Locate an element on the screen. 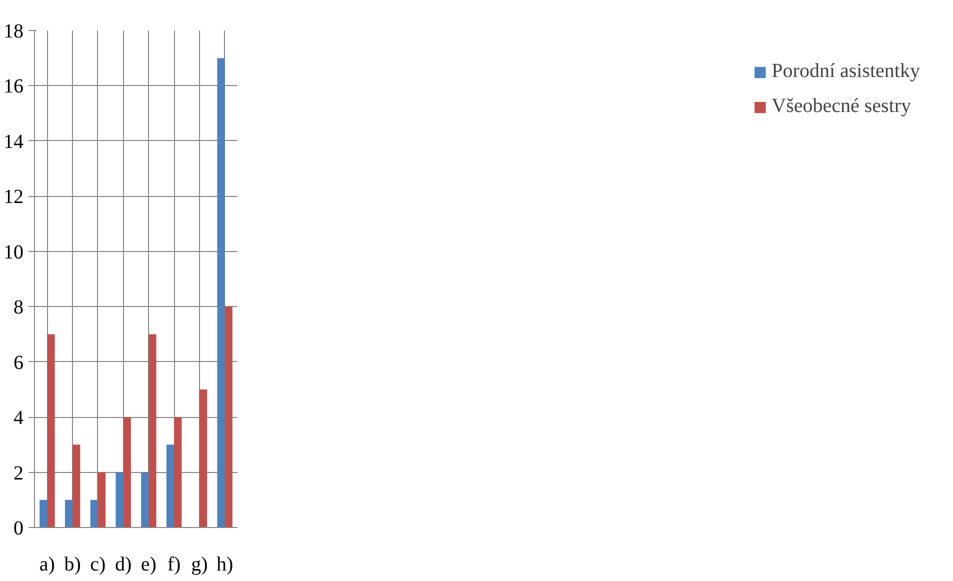 The height and width of the screenshot is (581, 953). x-tick-label: d) is located at coordinates (123, 565).